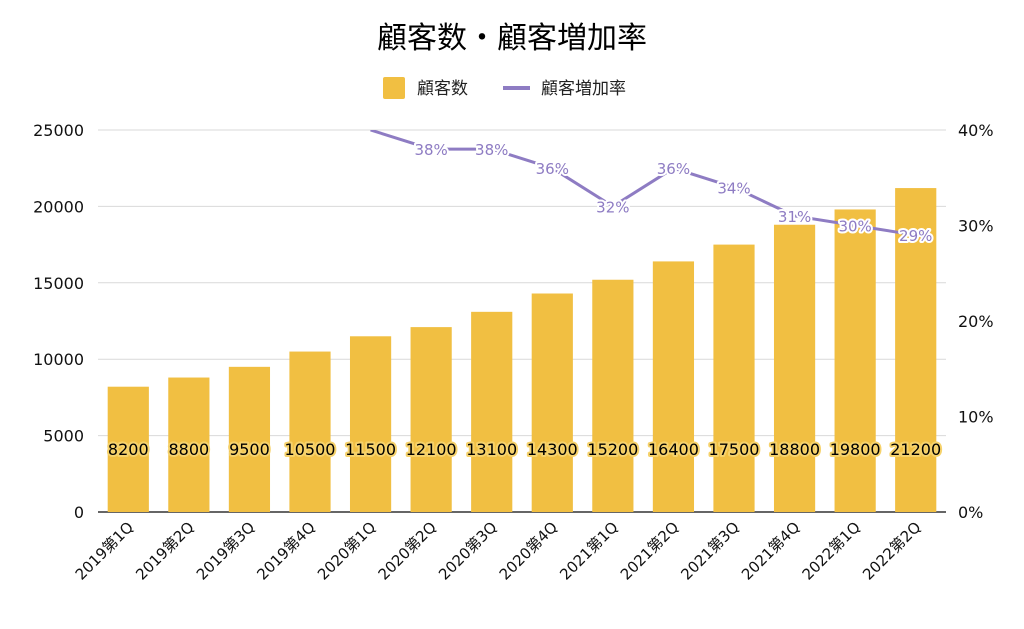  I want to click on bar-value-label: 12100, so click(431, 449).